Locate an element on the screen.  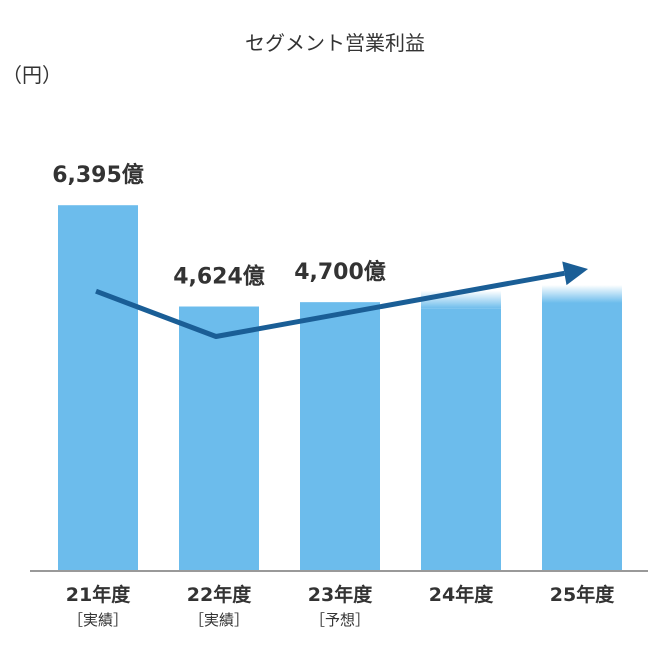
value-label: 4,700億 is located at coordinates (340, 272).